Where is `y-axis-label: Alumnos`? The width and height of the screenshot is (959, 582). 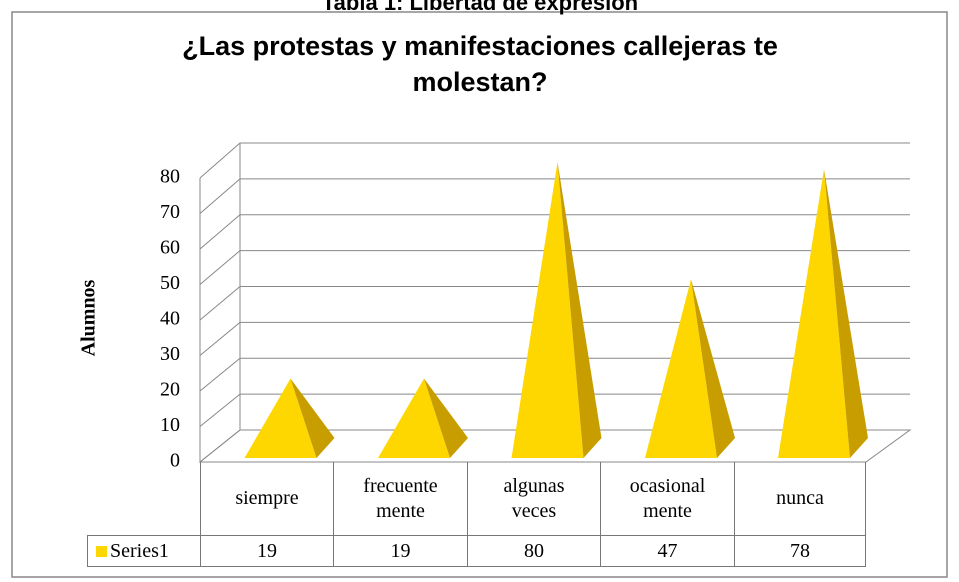 y-axis-label: Alumnos is located at coordinates (89, 317).